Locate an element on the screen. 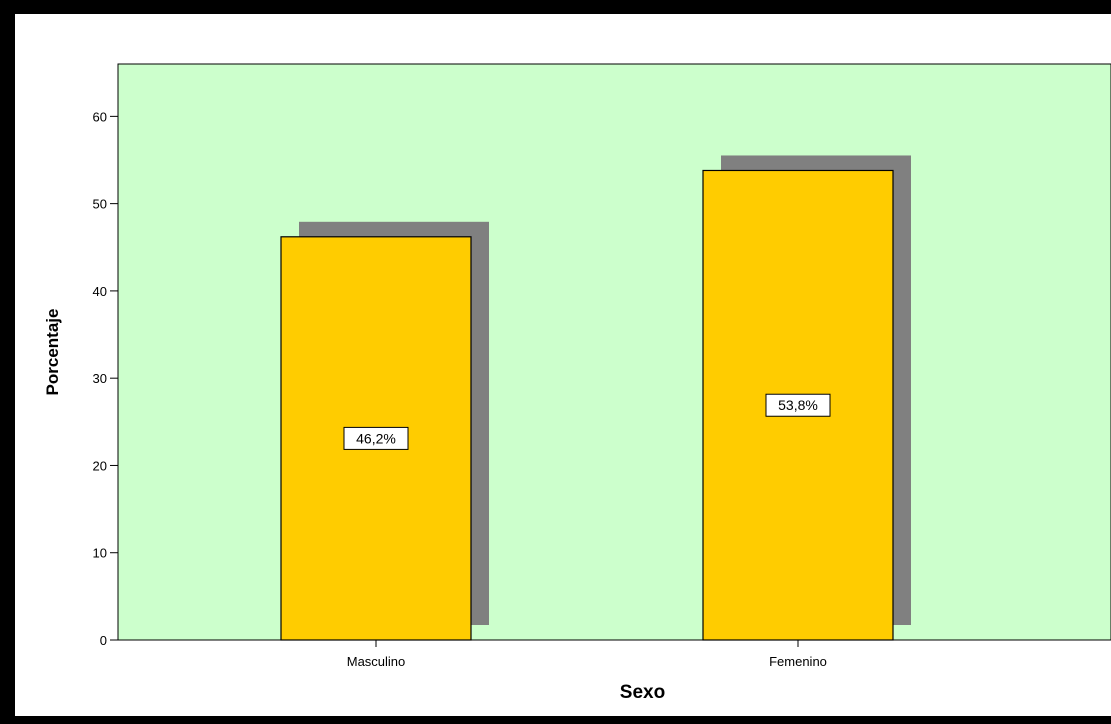 Image resolution: width=1111 pixels, height=724 pixels. x-axis: Masculino Femenino is located at coordinates (587, 654).